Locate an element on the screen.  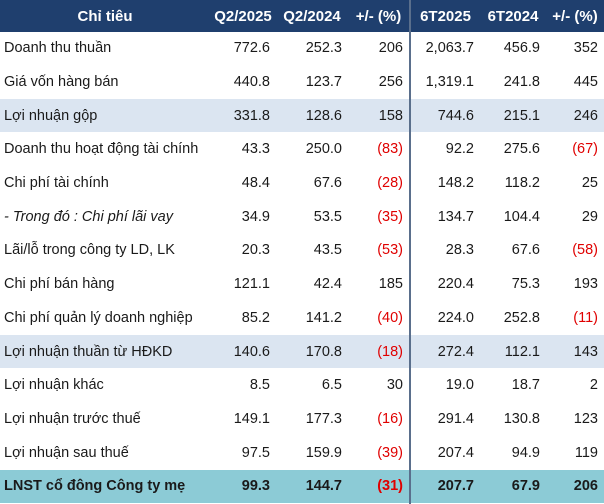
cell-q2-2025: 43.3 is located at coordinates (255, 149).